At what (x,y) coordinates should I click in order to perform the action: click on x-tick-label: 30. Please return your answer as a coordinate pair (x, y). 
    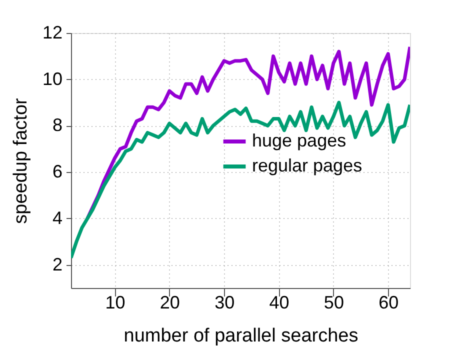
    Looking at the image, I should click on (224, 302).